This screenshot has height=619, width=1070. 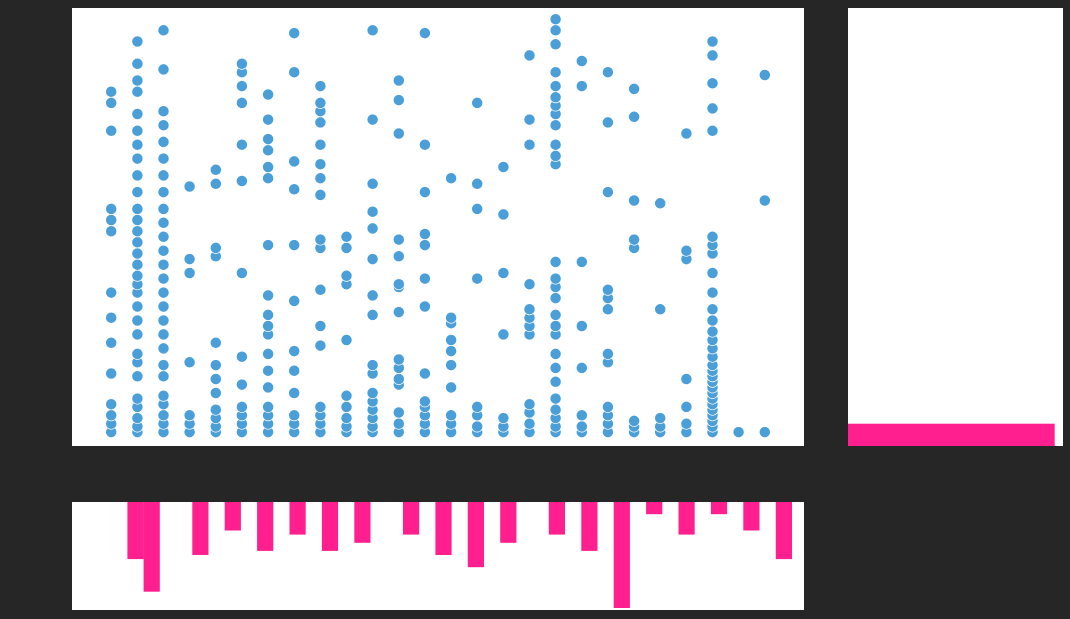 What do you see at coordinates (951, 434) in the screenshot?
I see `y-histogram-bar` at bounding box center [951, 434].